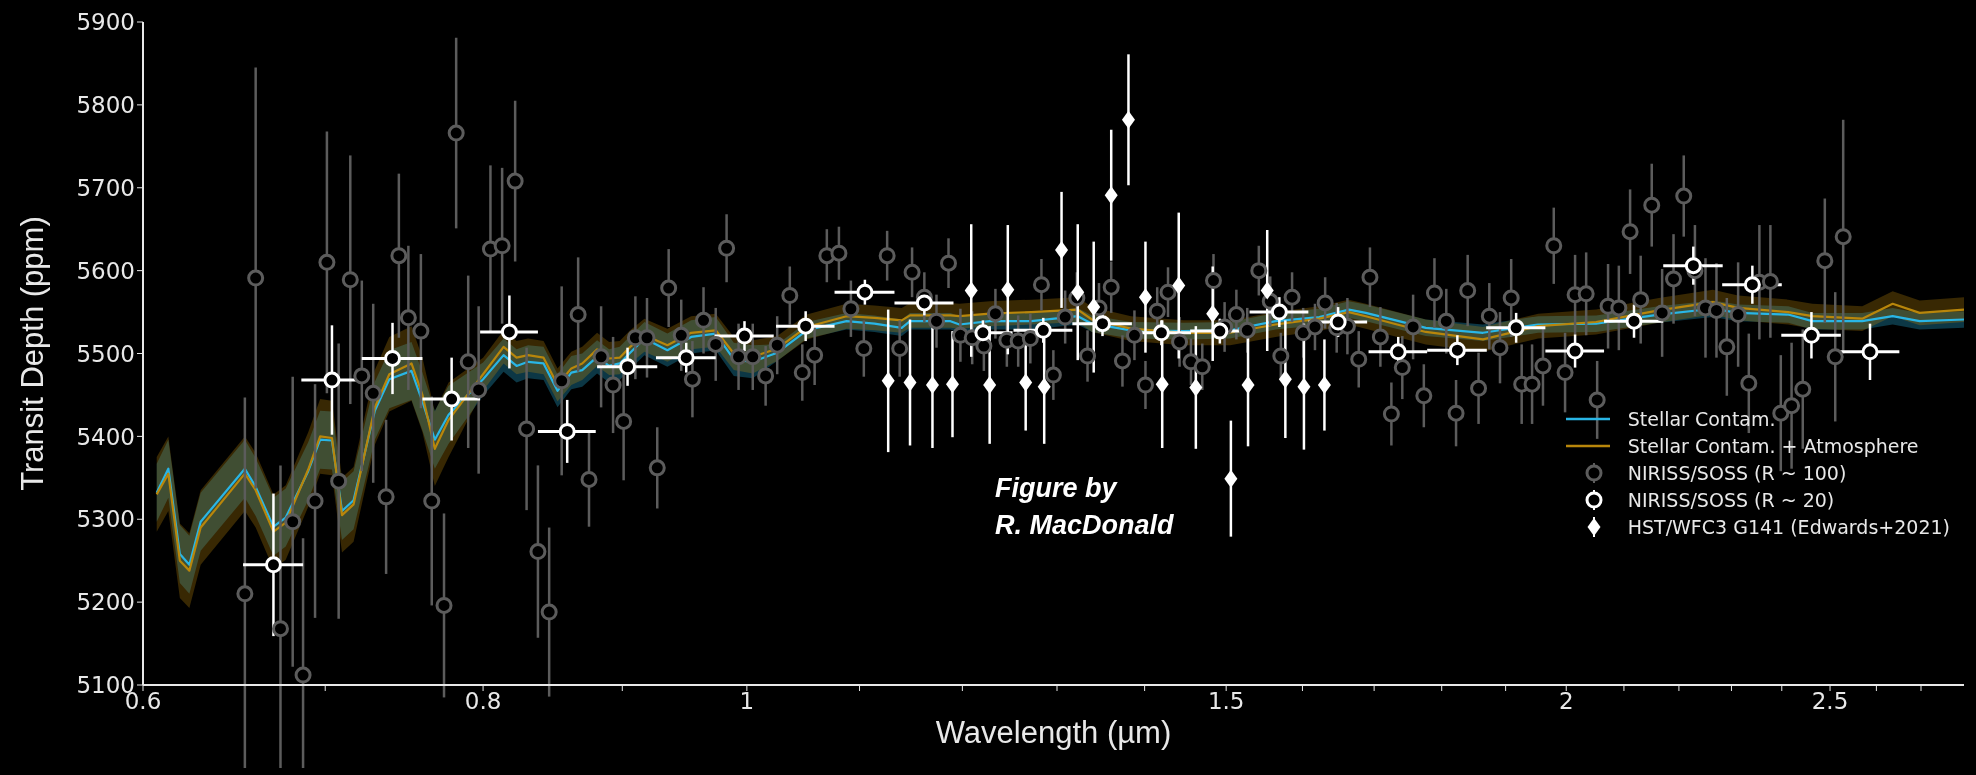  What do you see at coordinates (1737, 473) in the screenshot?
I see `legend-label: NIRISS/SOSS (R ~ 100)` at bounding box center [1737, 473].